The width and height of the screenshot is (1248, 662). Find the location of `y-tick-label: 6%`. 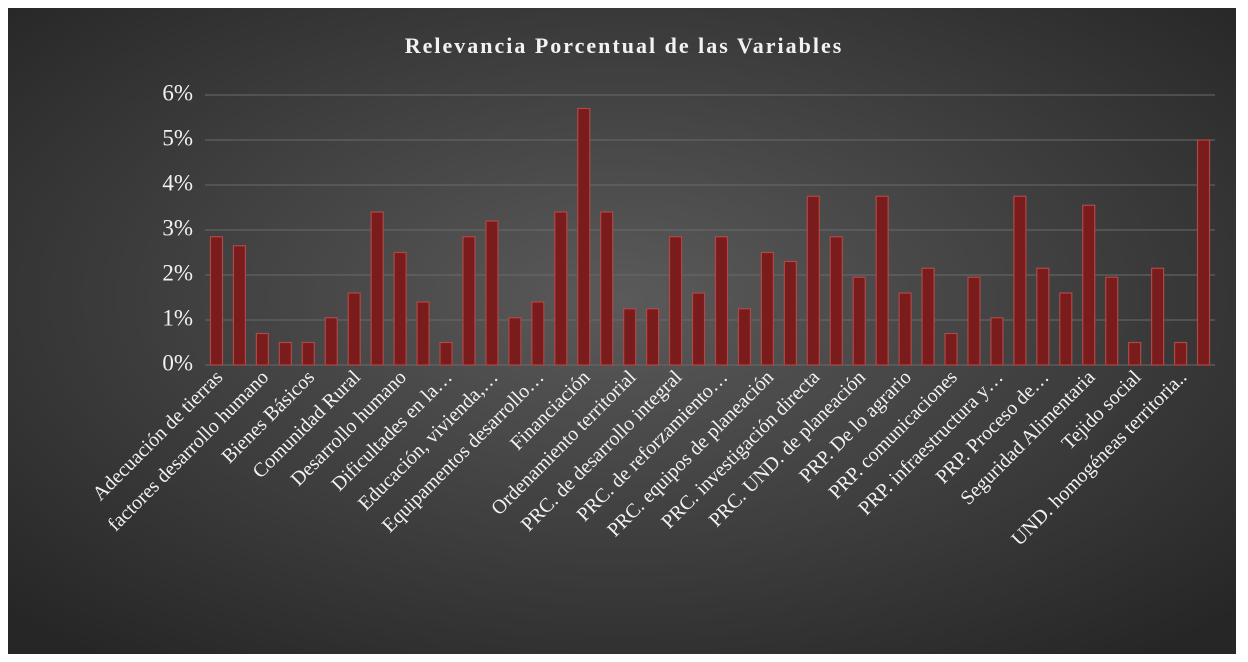

y-tick-label: 6% is located at coordinates (177, 92).